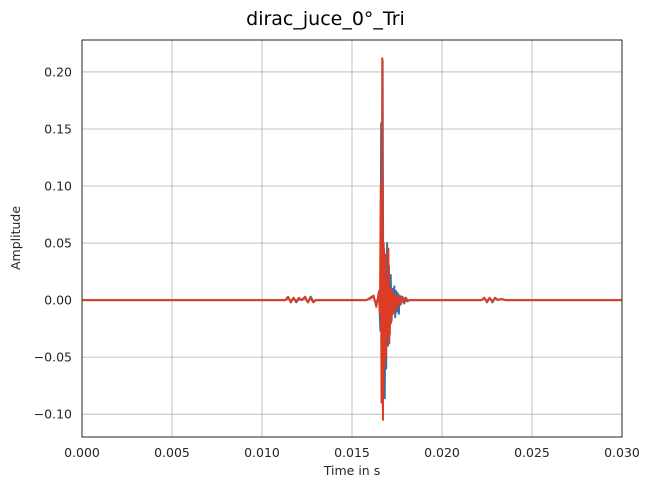  Describe the element at coordinates (351, 470) in the screenshot. I see `x-axis-label: Time in s` at that location.